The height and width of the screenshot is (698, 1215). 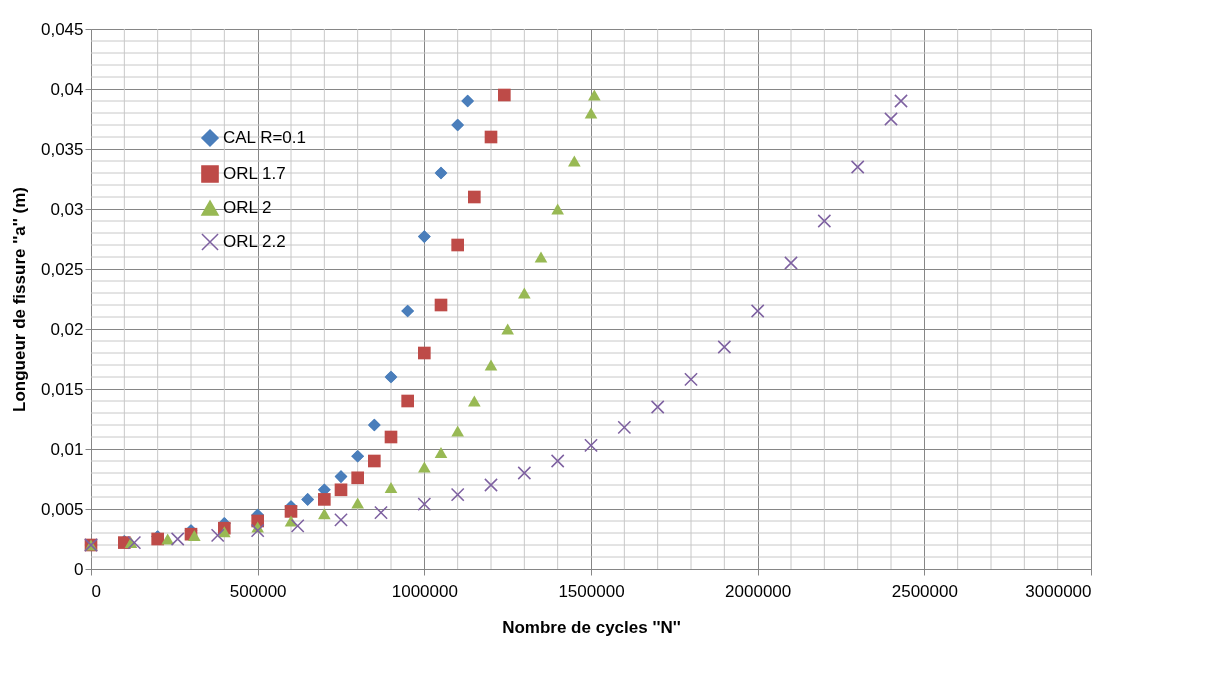 I want to click on y-tick-label: 0, so click(x=79, y=569).